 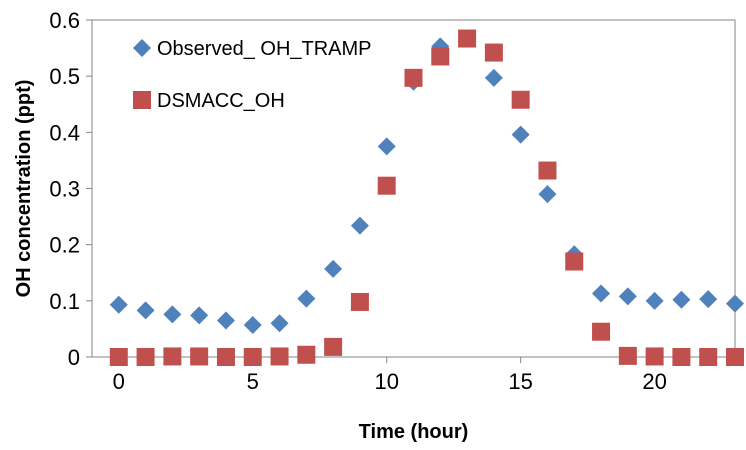 What do you see at coordinates (264, 49) in the screenshot?
I see `legend-label-observed: Observed_ OH_TRAMP` at bounding box center [264, 49].